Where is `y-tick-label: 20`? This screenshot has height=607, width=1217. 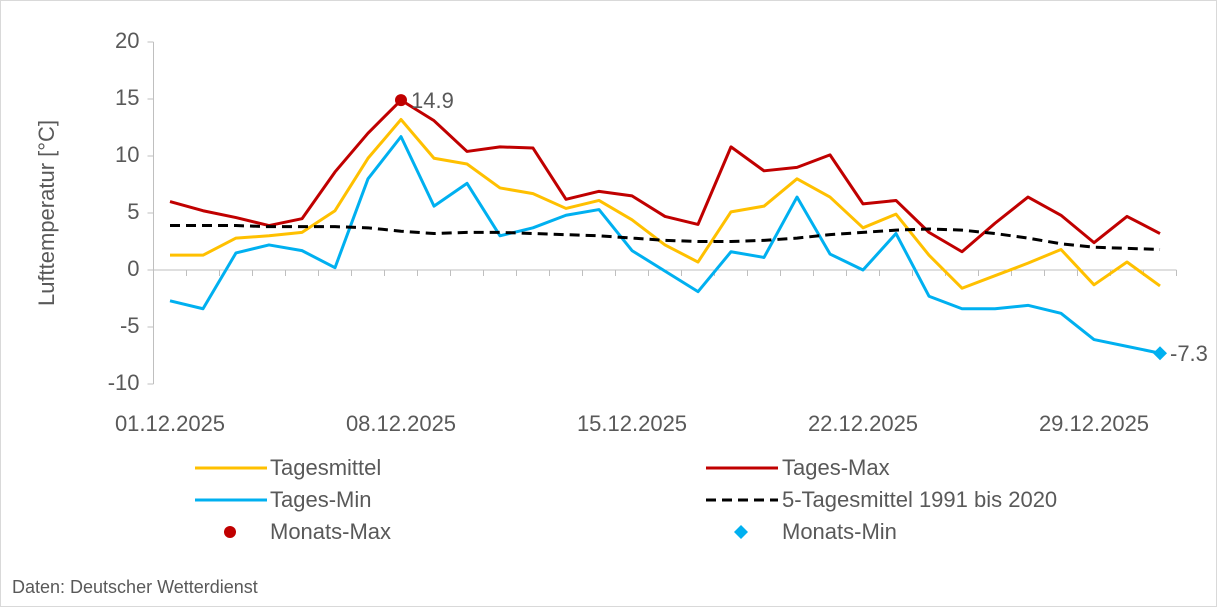
y-tick-label: 20 is located at coordinates (127, 40).